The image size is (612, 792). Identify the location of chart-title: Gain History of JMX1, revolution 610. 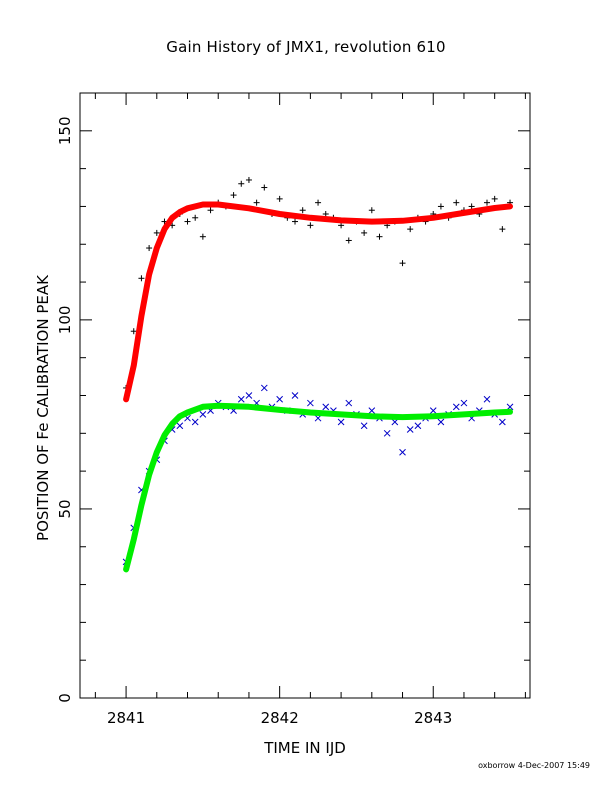
(306, 47).